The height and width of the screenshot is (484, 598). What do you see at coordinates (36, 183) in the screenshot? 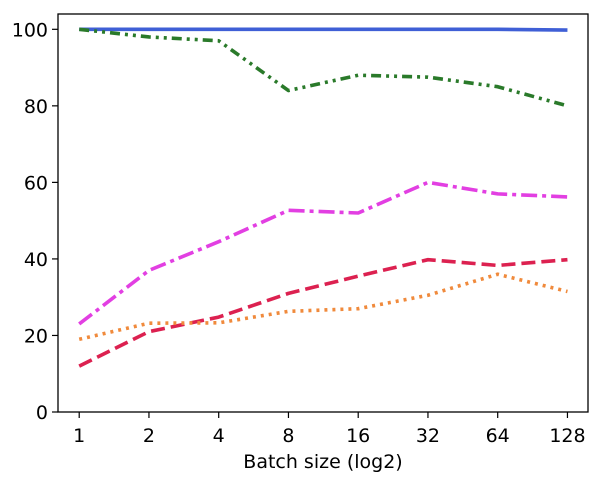
I see `y-tick-label: 60` at bounding box center [36, 183].